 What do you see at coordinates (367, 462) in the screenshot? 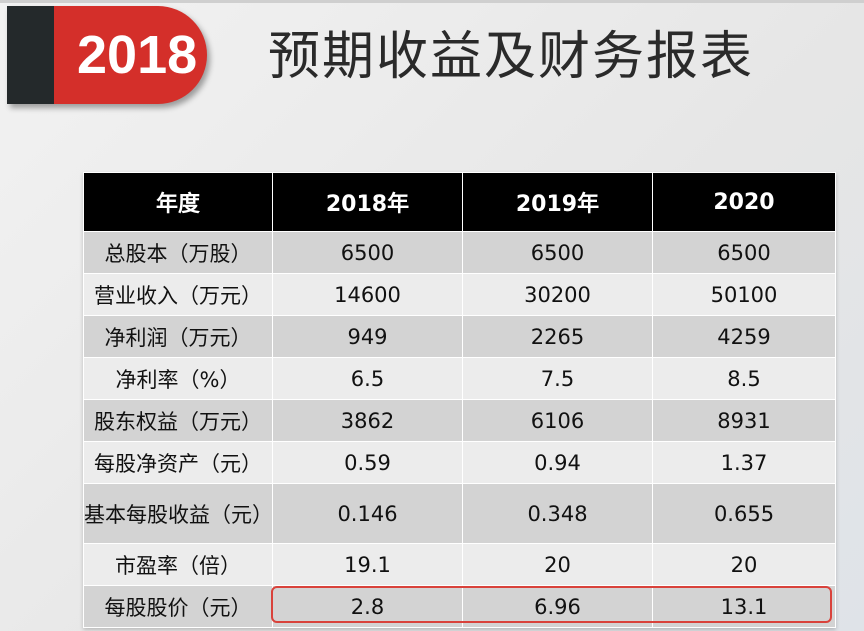
I see `cell-value: 0.59` at bounding box center [367, 462].